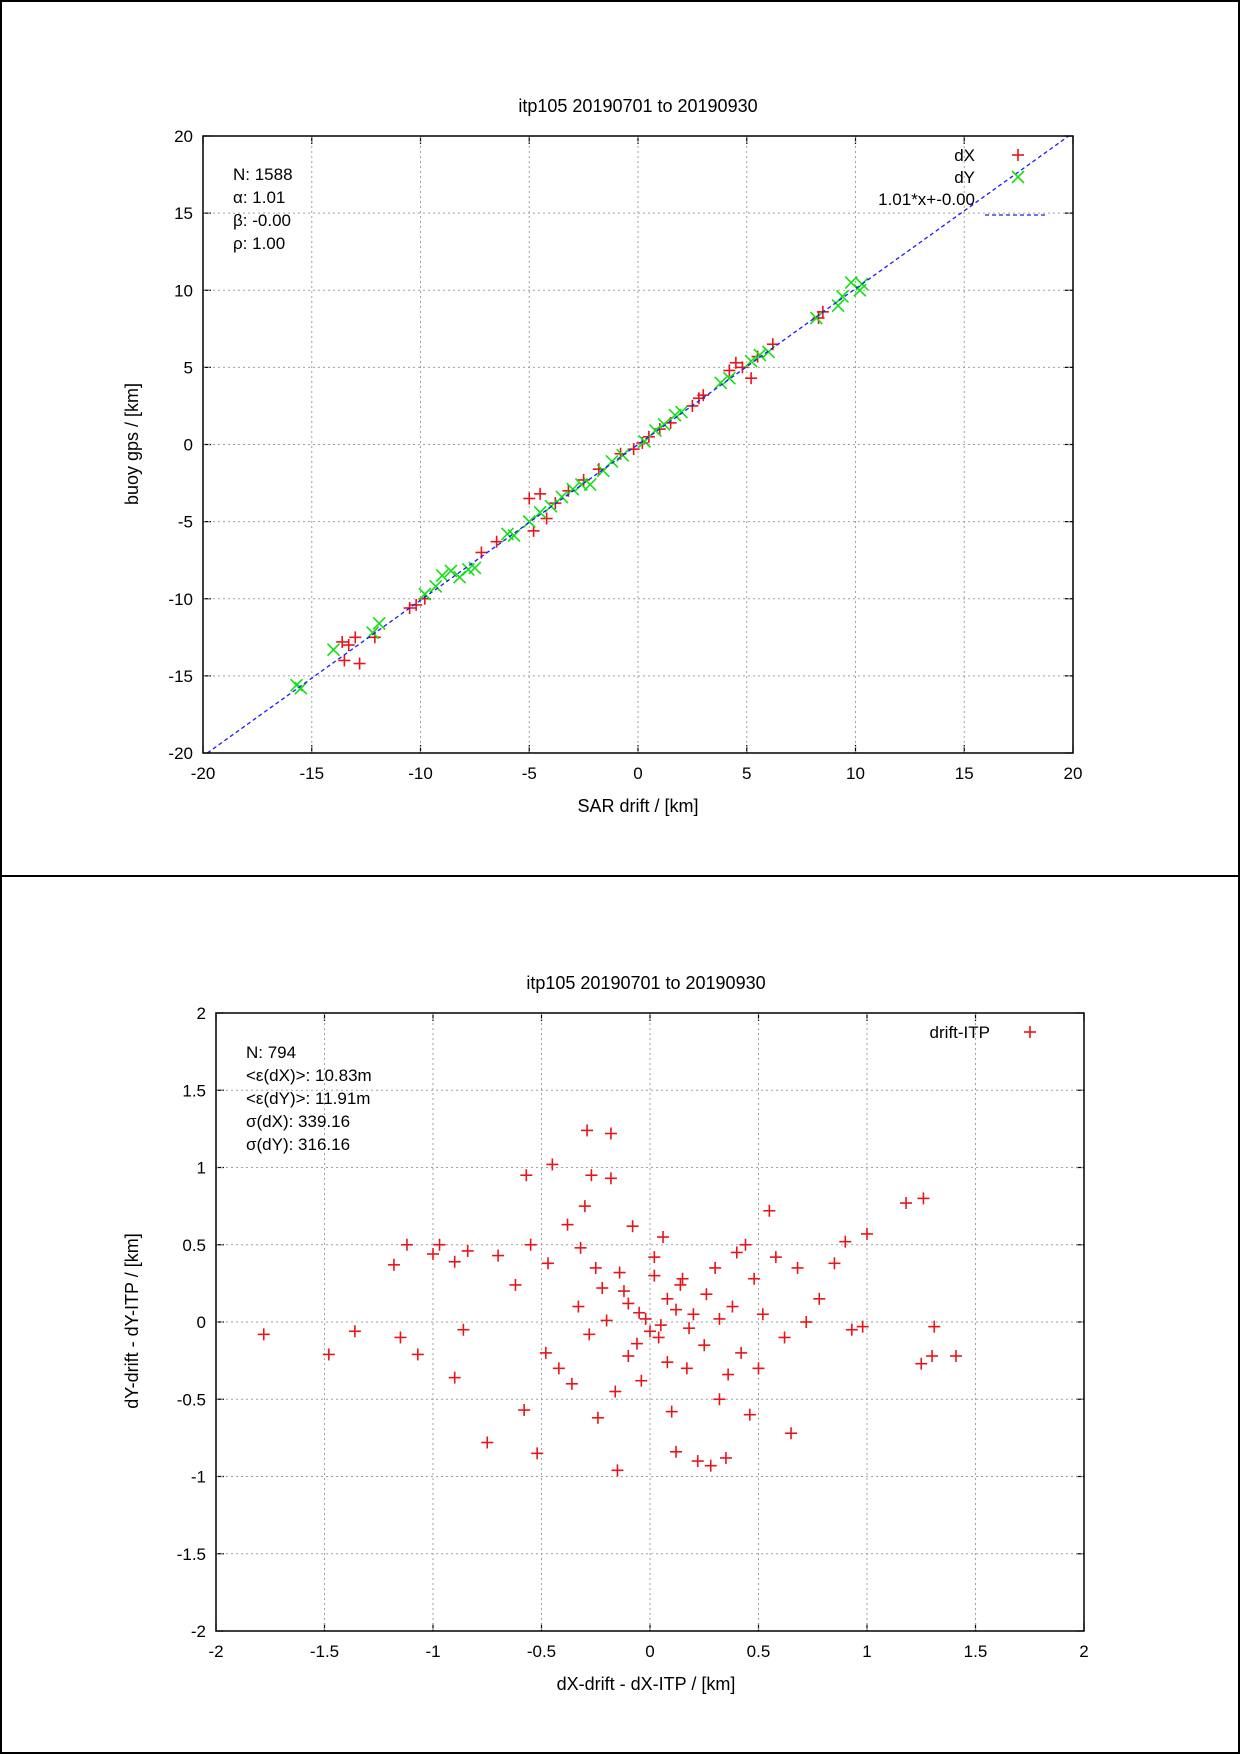 This screenshot has height=1754, width=1240. Describe the element at coordinates (324, 1651) in the screenshot. I see `tick-label-x: -1.5` at that location.